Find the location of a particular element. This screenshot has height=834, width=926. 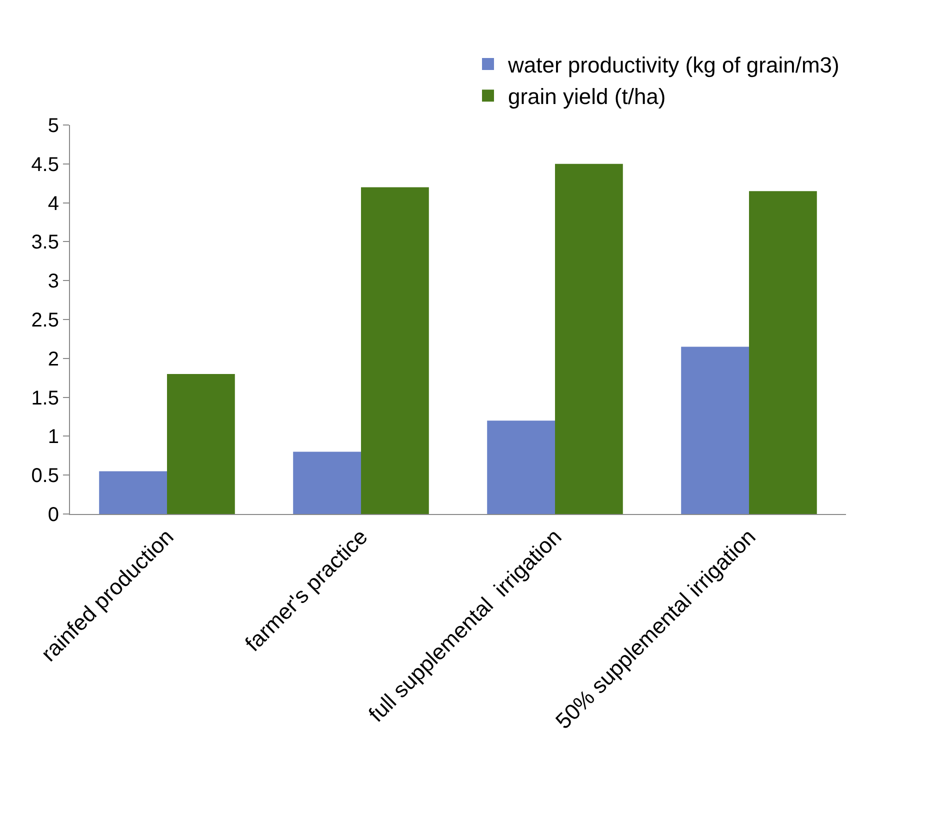

y-tick-label: 3 is located at coordinates (53, 281).